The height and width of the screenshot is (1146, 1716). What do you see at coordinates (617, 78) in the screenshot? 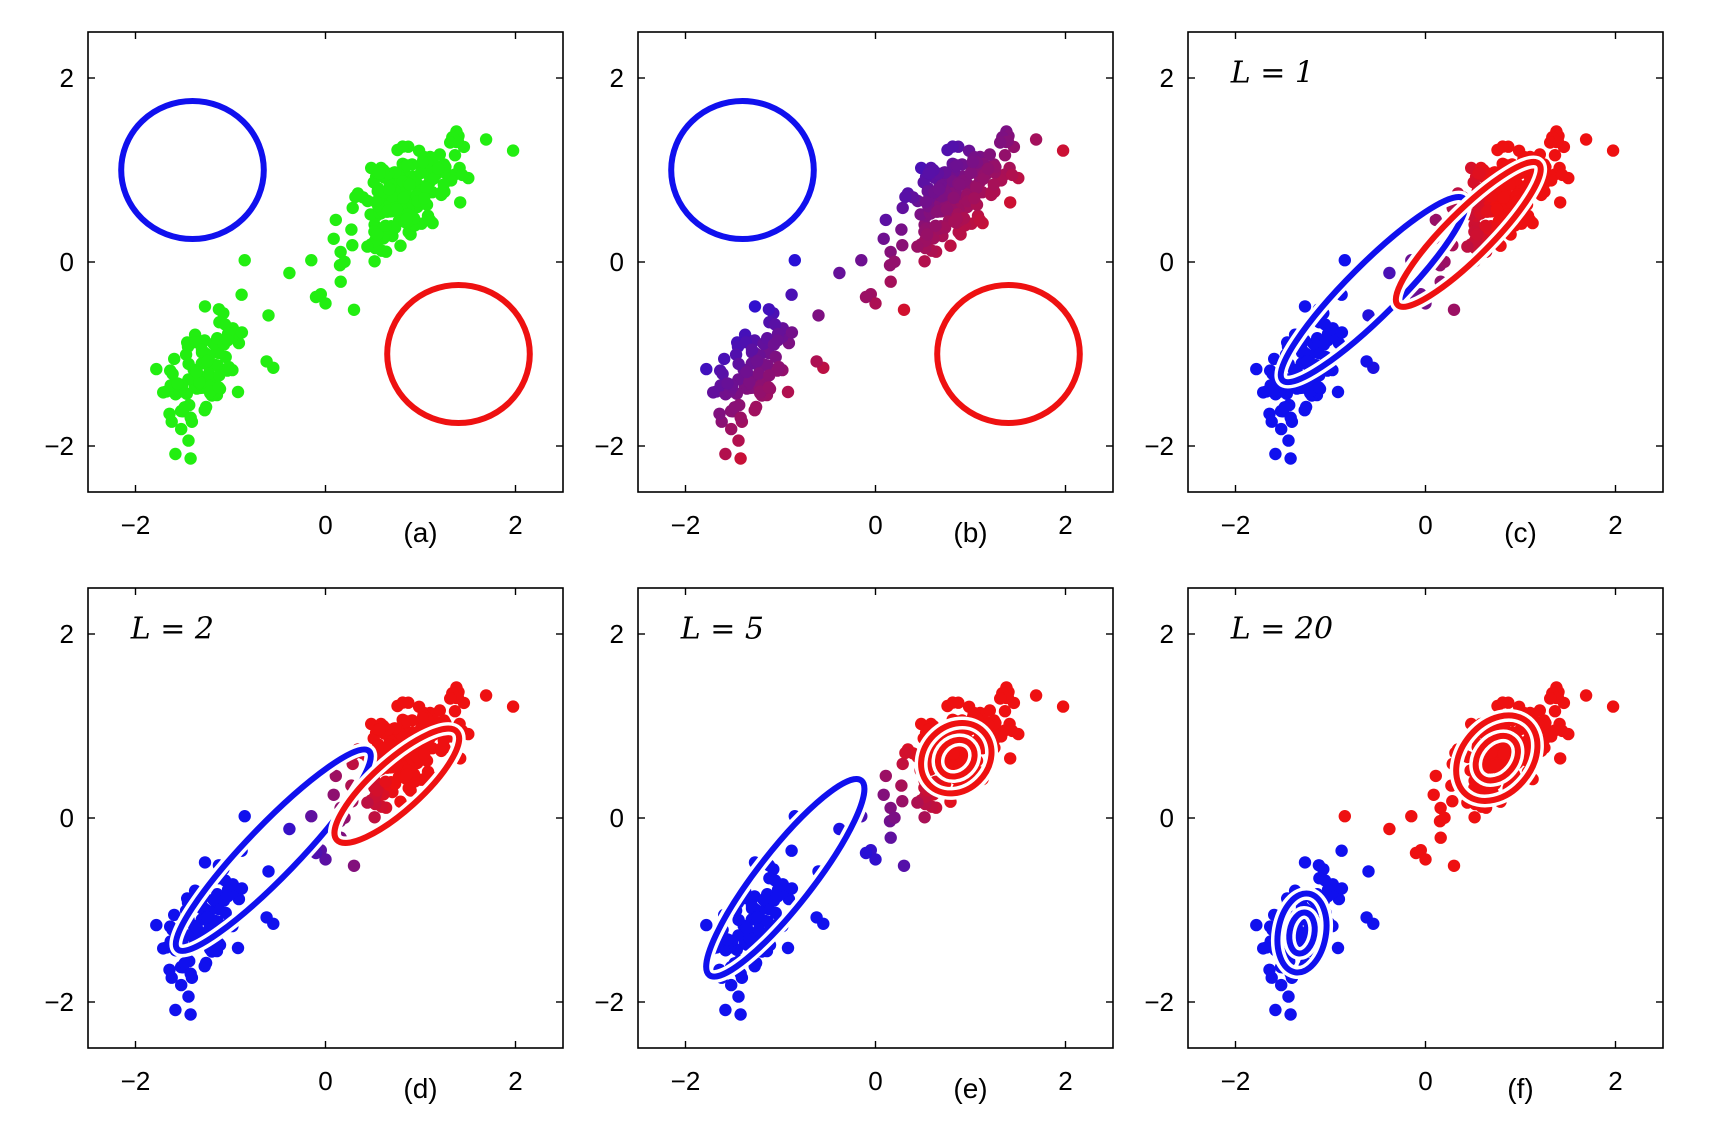
I see `y-tick-label: 2` at bounding box center [617, 78].